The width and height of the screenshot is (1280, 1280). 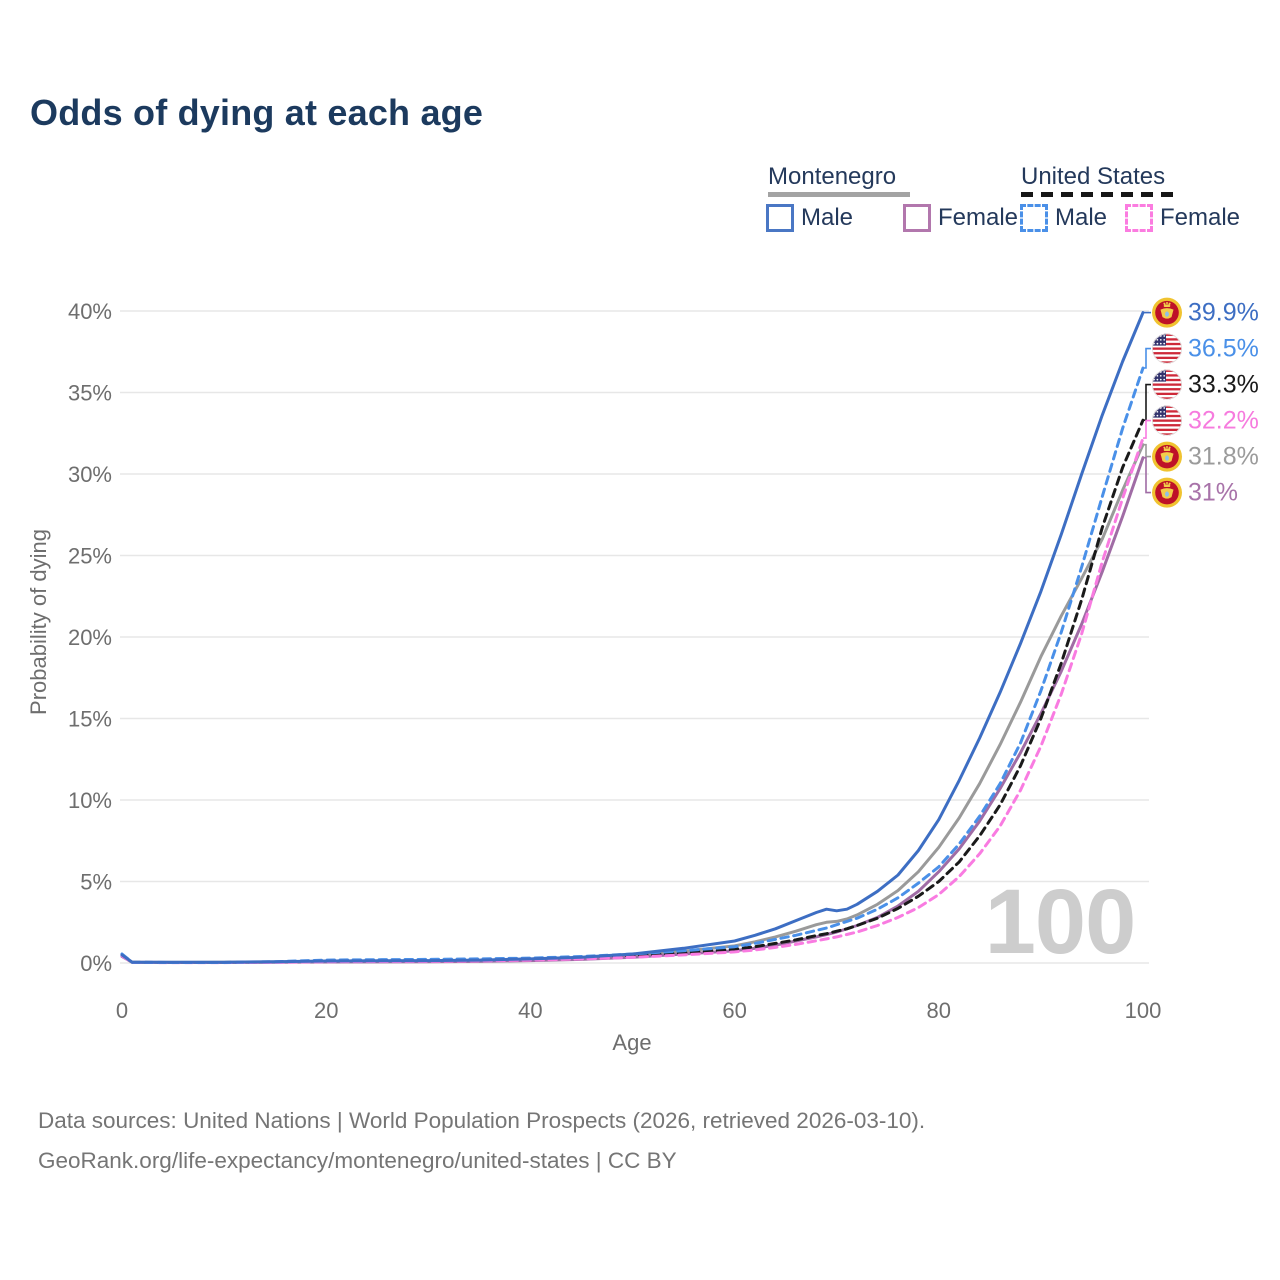 I want to click on y-tick-label: 25%, so click(x=90, y=556).